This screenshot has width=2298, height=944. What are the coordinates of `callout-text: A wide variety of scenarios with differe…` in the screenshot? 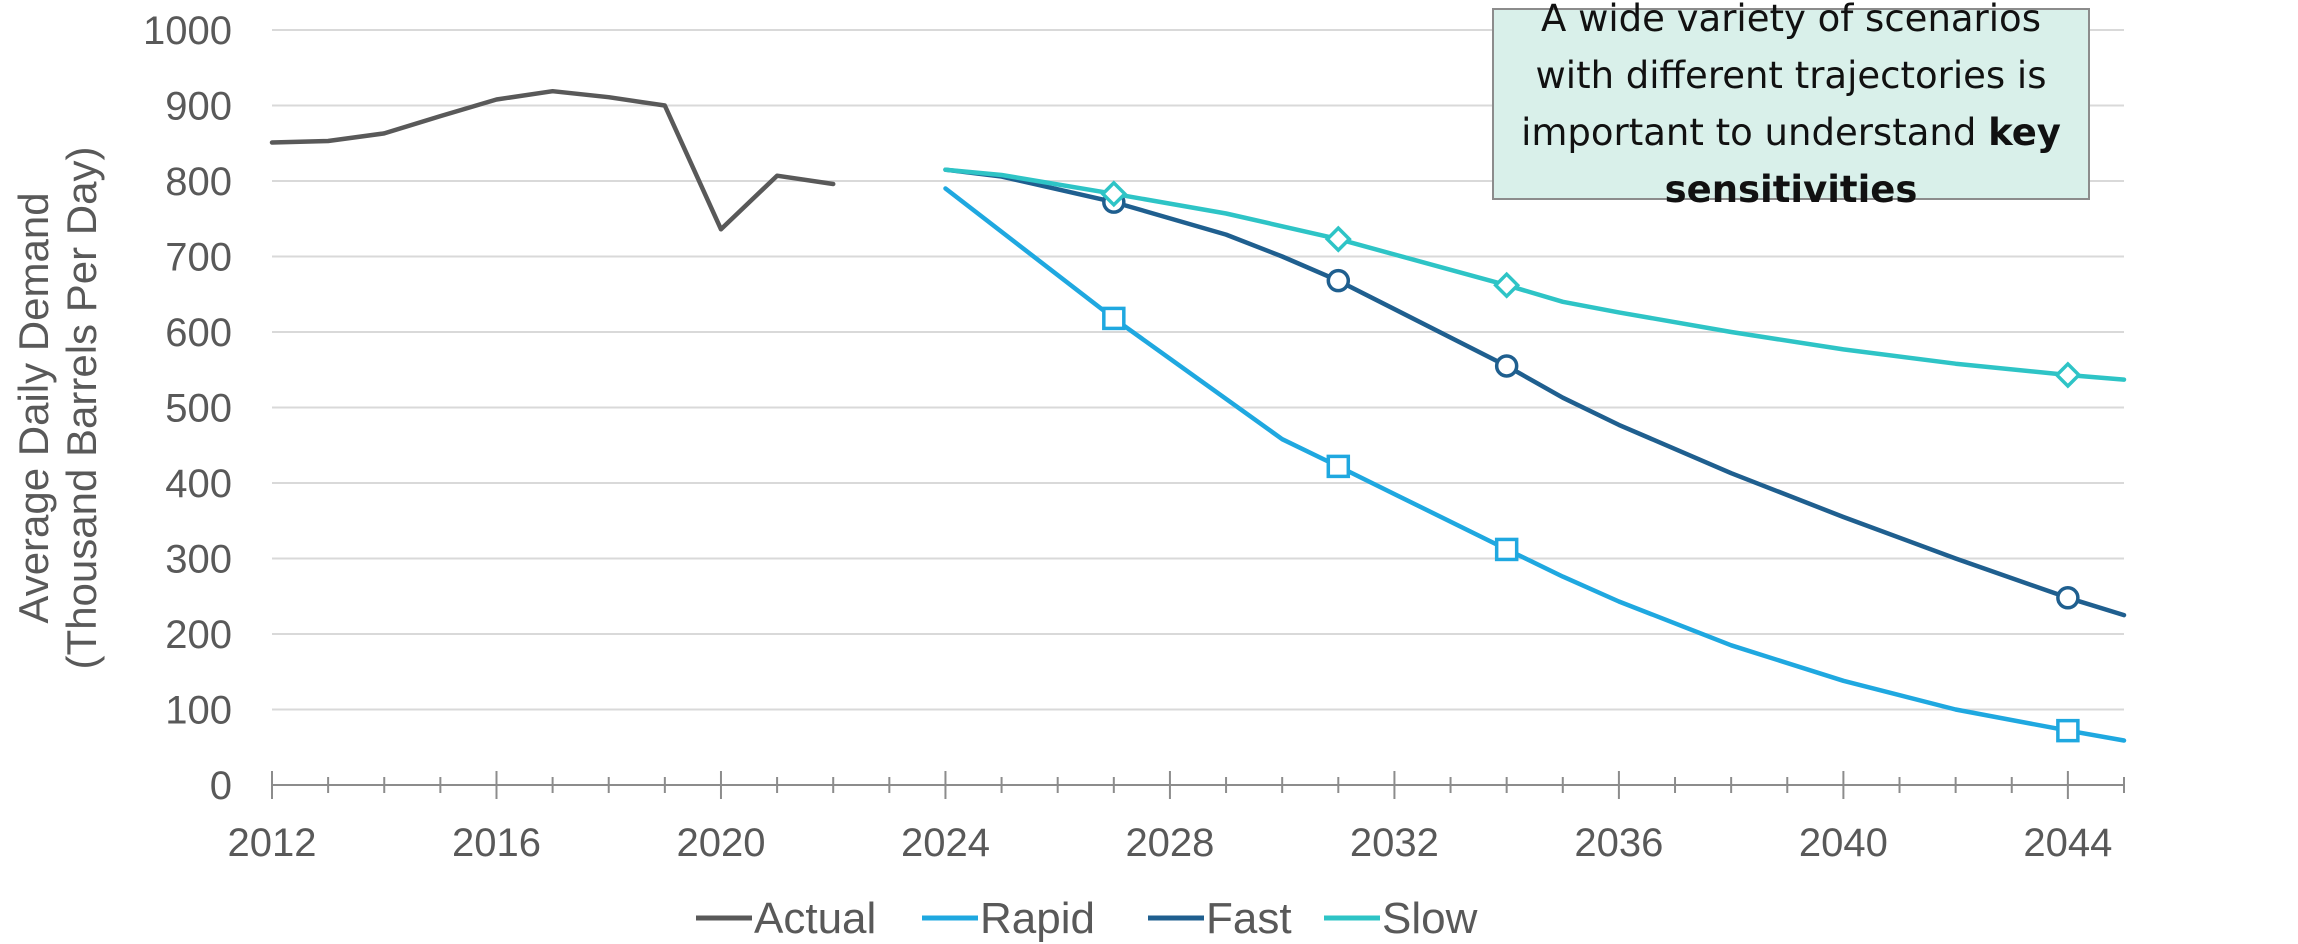 It's located at (1791, 109).